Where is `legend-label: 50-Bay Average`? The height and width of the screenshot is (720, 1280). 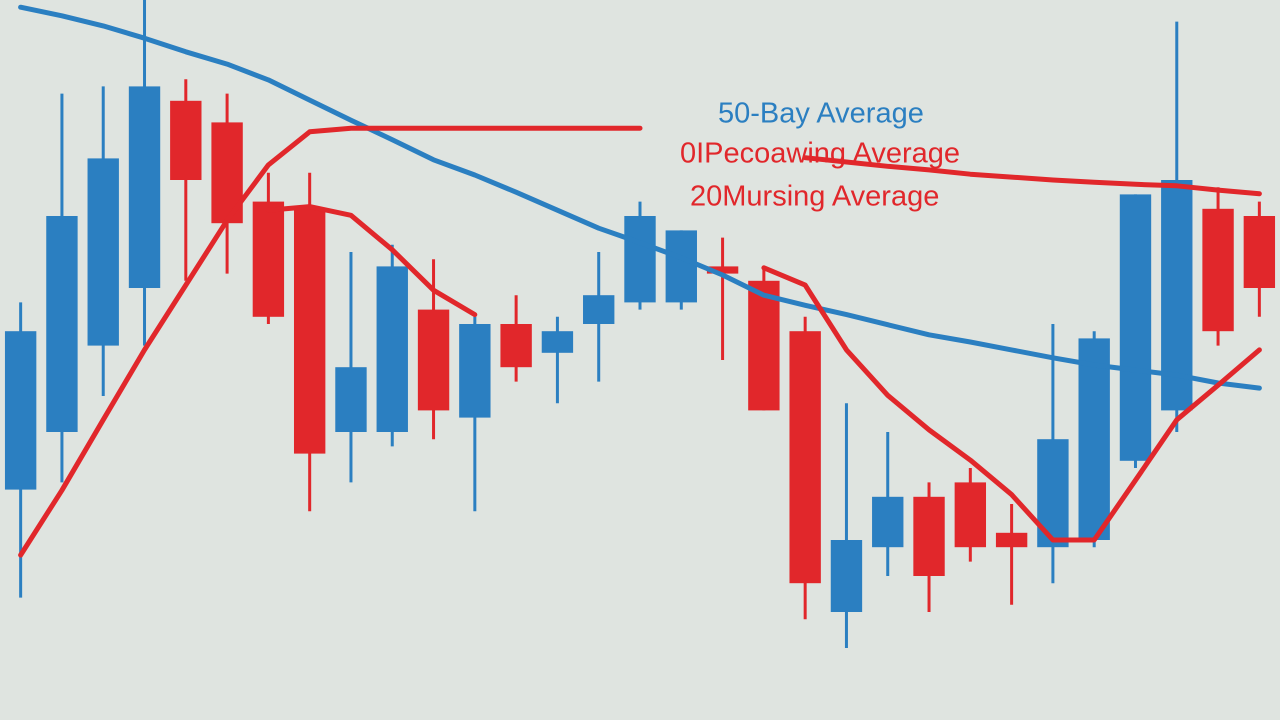 legend-label: 50-Bay Average is located at coordinates (821, 114).